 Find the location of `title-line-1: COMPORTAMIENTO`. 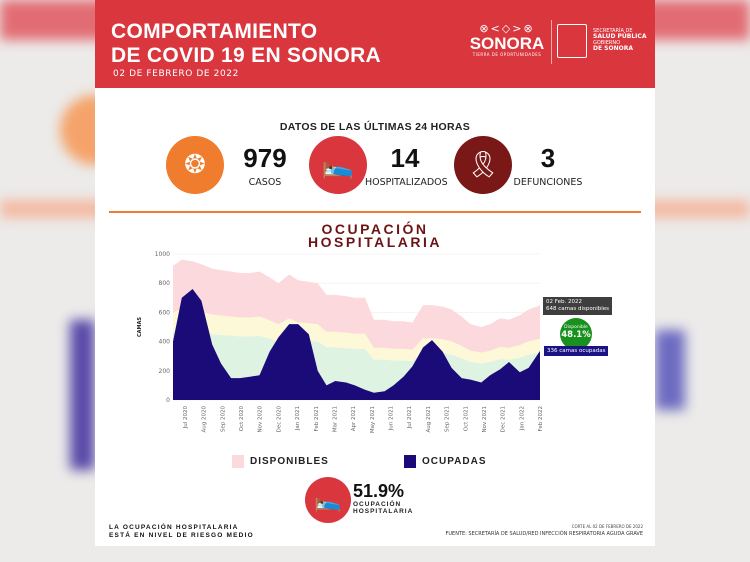

title-line-1: COMPORTAMIENTO is located at coordinates (214, 31).